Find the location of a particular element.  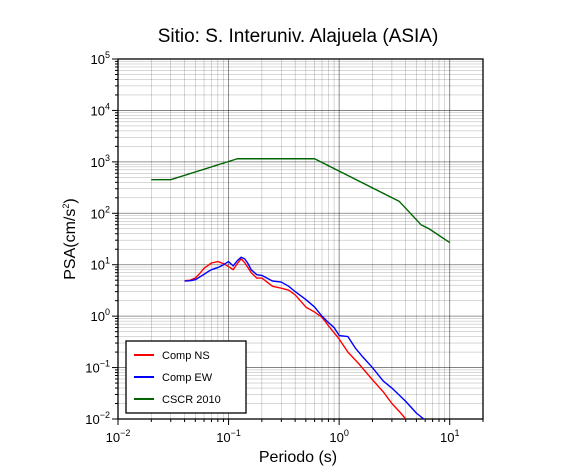

y-axis-label-superscript: 2 is located at coordinates (66, 206).